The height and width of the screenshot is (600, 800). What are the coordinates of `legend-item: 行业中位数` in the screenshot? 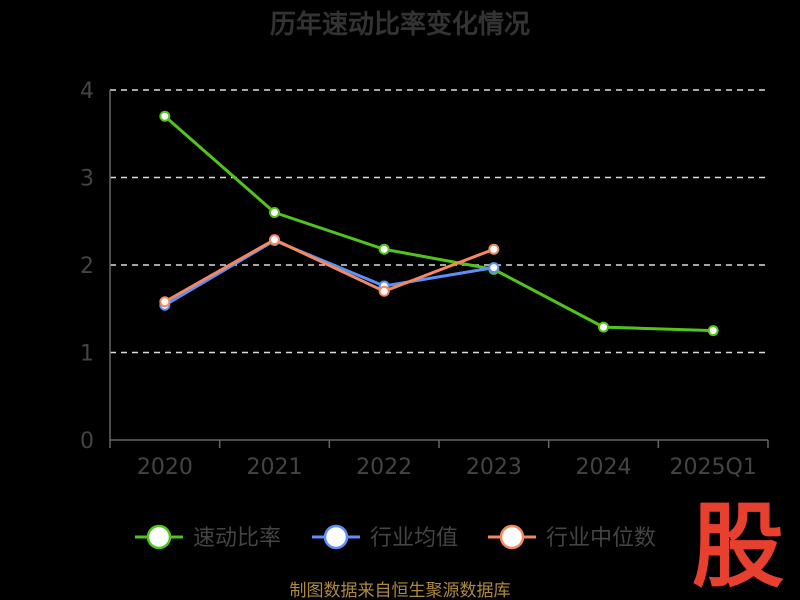 It's located at (572, 537).